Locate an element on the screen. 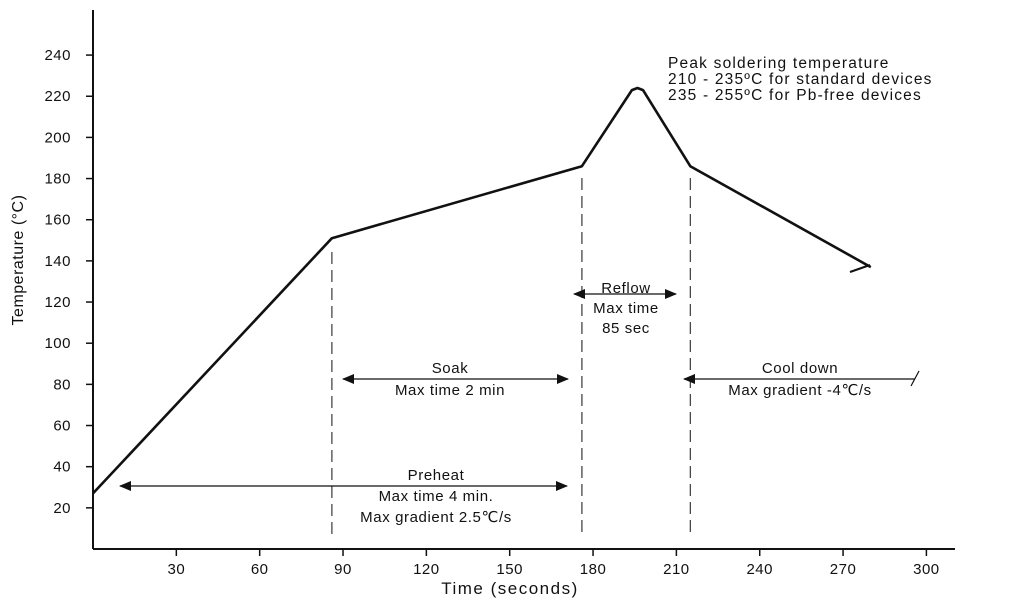 This screenshot has height=602, width=1031. preheat-gradient: Max gradient 2.5℃/s is located at coordinates (436, 517).